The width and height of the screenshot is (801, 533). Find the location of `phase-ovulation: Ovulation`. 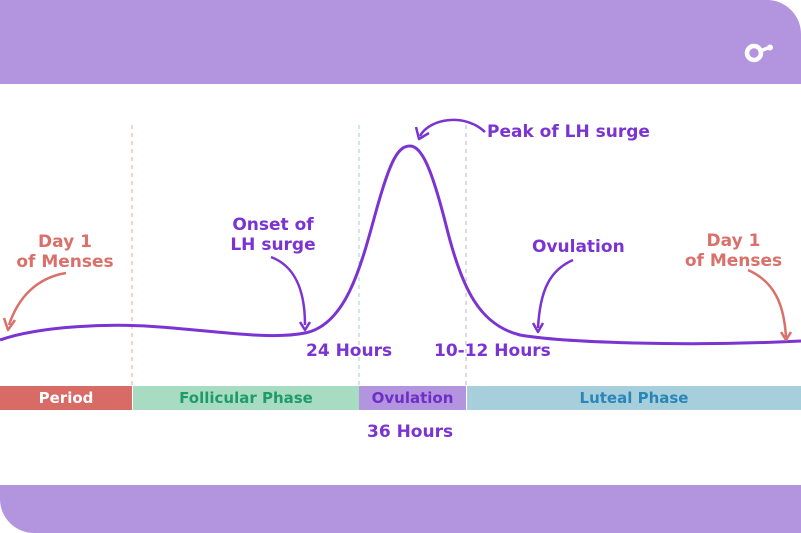

phase-ovulation: Ovulation is located at coordinates (412, 398).